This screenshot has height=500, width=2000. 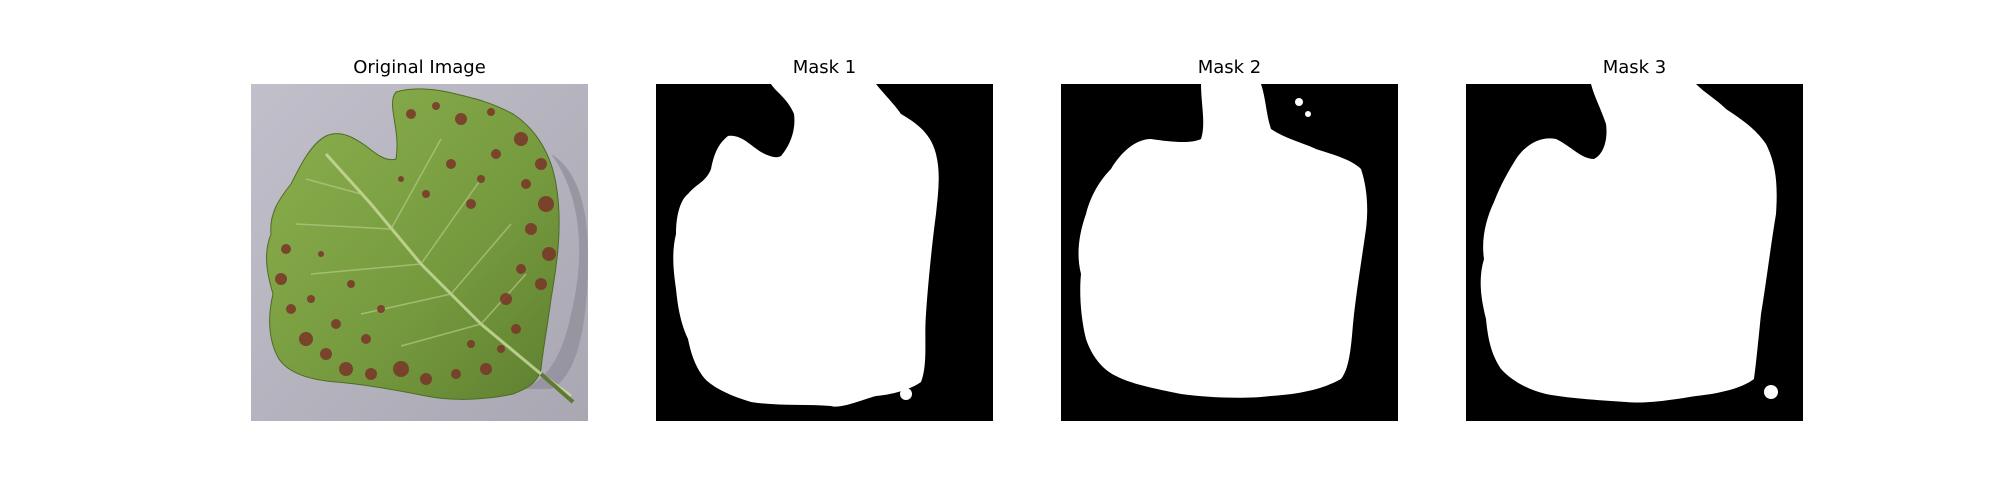 I want to click on mask-1-title: Mask 1, so click(x=824, y=67).